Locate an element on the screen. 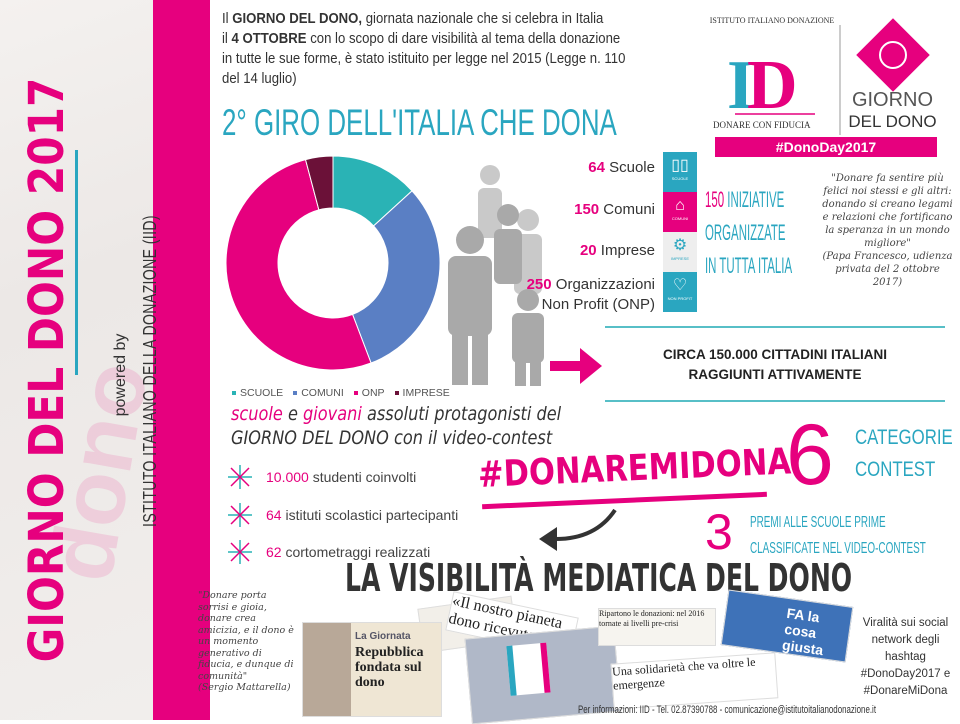 This screenshot has height=724, width=960. dono-day-hashtag: #DonoDay2017 is located at coordinates (826, 147).